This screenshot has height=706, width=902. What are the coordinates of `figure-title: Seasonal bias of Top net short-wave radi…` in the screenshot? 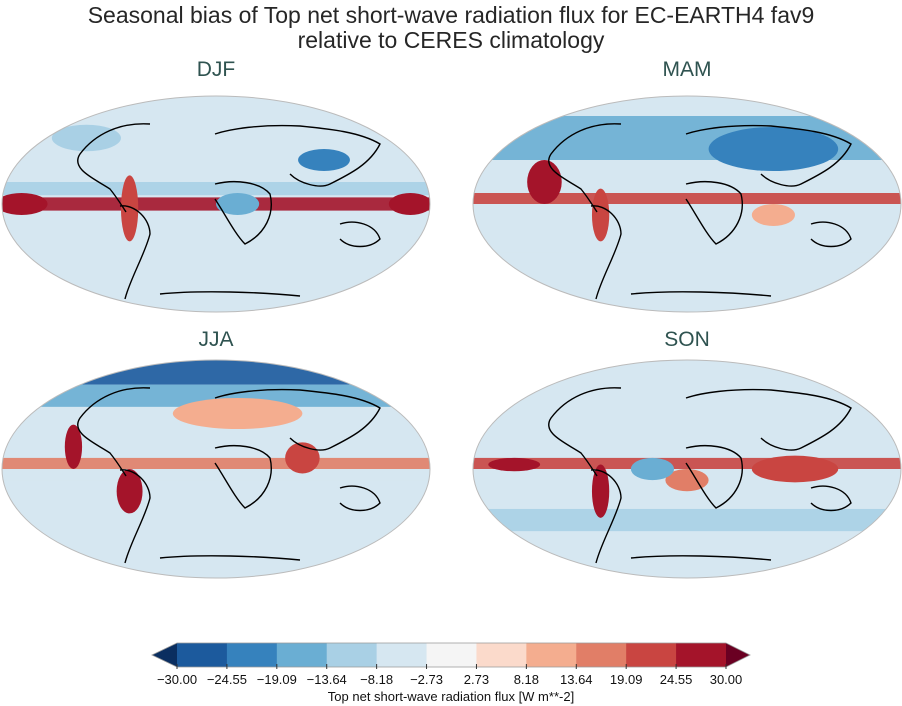 It's located at (451, 15).